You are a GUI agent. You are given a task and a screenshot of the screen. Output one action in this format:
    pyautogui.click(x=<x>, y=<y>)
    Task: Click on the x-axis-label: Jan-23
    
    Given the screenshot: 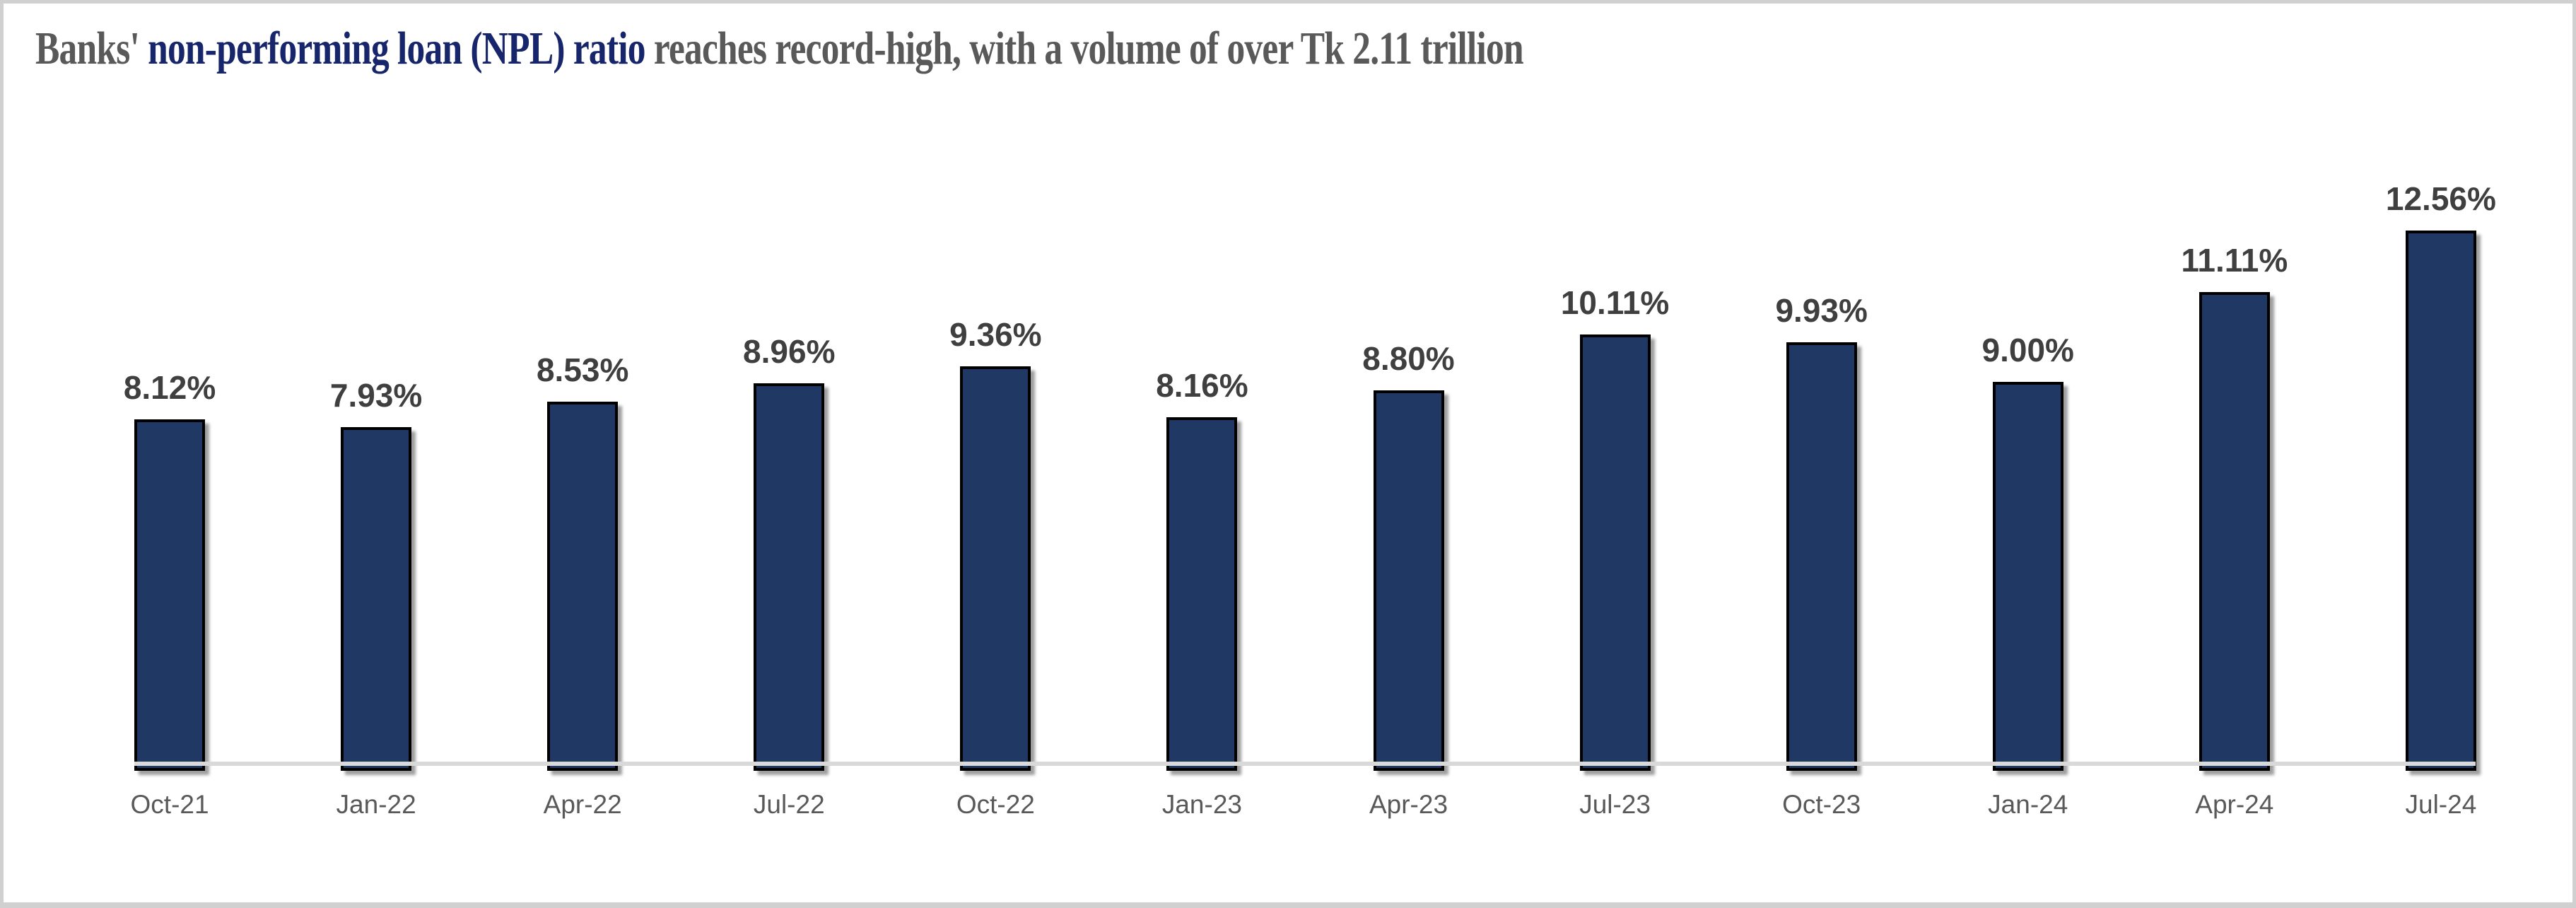 What is the action you would take?
    pyautogui.click(x=1202, y=804)
    